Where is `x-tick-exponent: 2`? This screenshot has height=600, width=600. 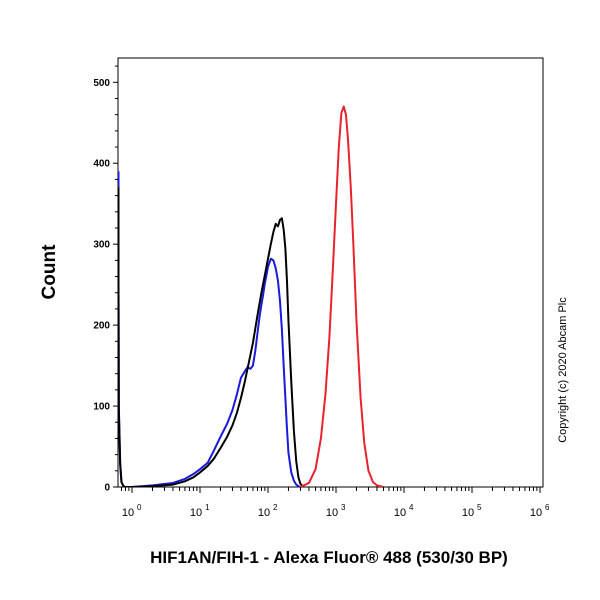 x-tick-exponent: 2 is located at coordinates (275, 507).